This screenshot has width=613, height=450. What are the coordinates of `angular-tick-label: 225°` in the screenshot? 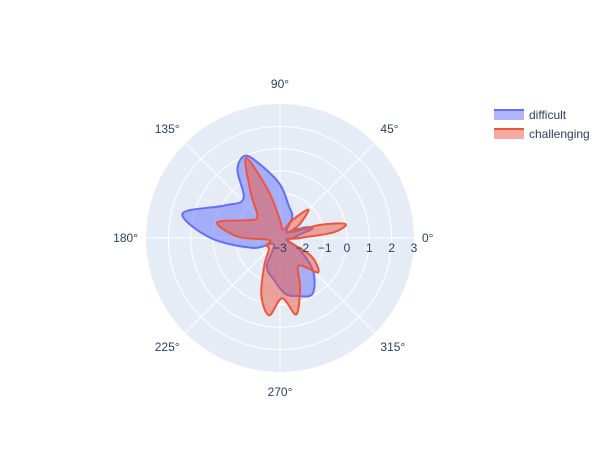 It's located at (167, 347).